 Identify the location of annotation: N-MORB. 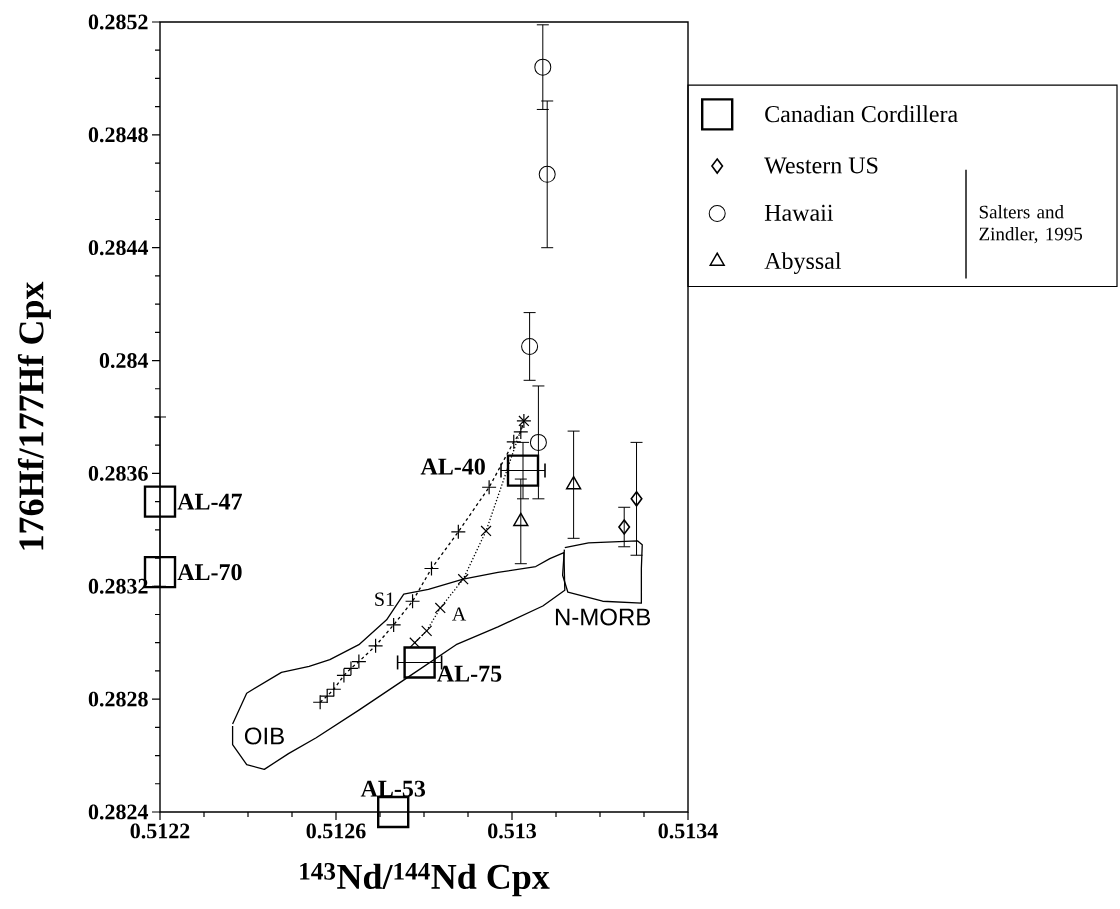
(603, 617).